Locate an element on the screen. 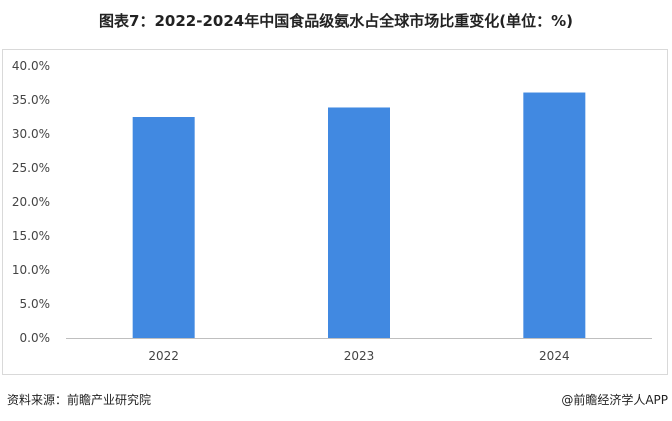  bar-2023 is located at coordinates (359, 222).